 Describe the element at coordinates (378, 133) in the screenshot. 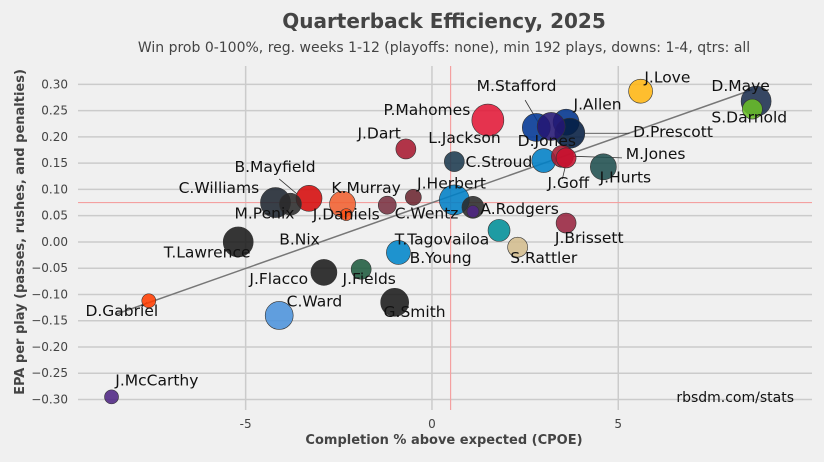

I see `point-label: J.Dart` at that location.